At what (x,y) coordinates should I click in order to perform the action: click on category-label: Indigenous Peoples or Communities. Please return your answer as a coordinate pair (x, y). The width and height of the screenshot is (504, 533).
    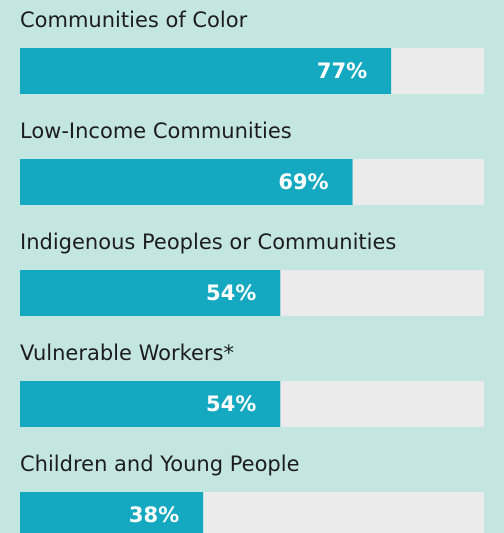
    Looking at the image, I should click on (208, 242).